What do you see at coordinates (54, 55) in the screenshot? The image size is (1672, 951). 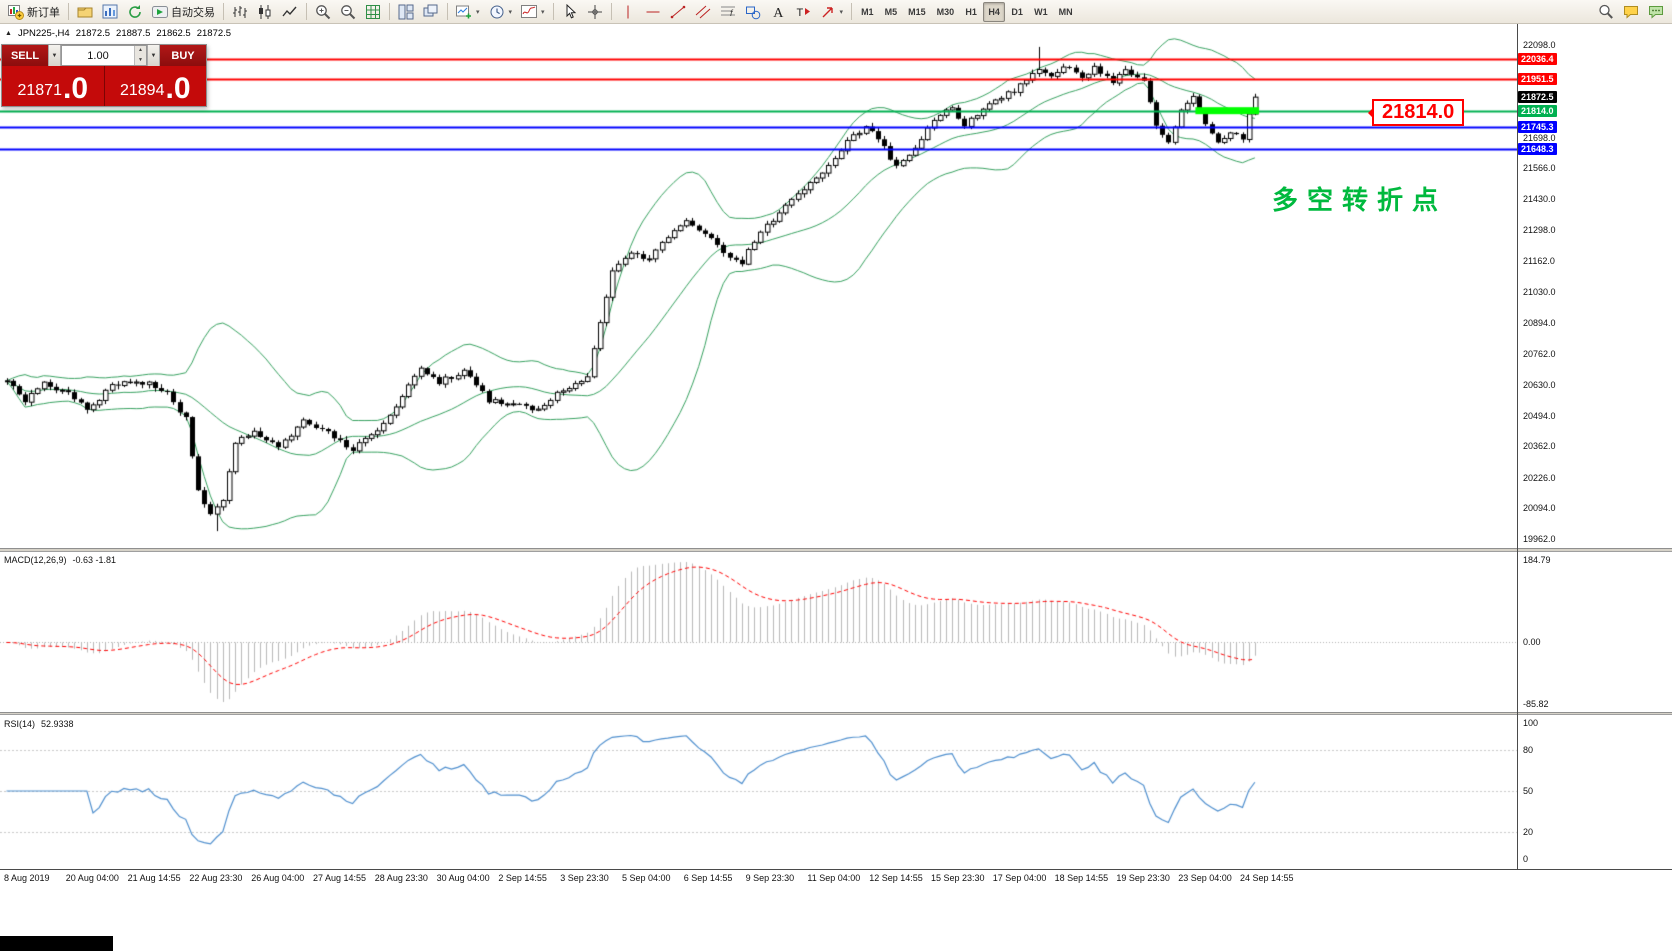 I see `sell-options-caret-icon: ▼` at bounding box center [54, 55].